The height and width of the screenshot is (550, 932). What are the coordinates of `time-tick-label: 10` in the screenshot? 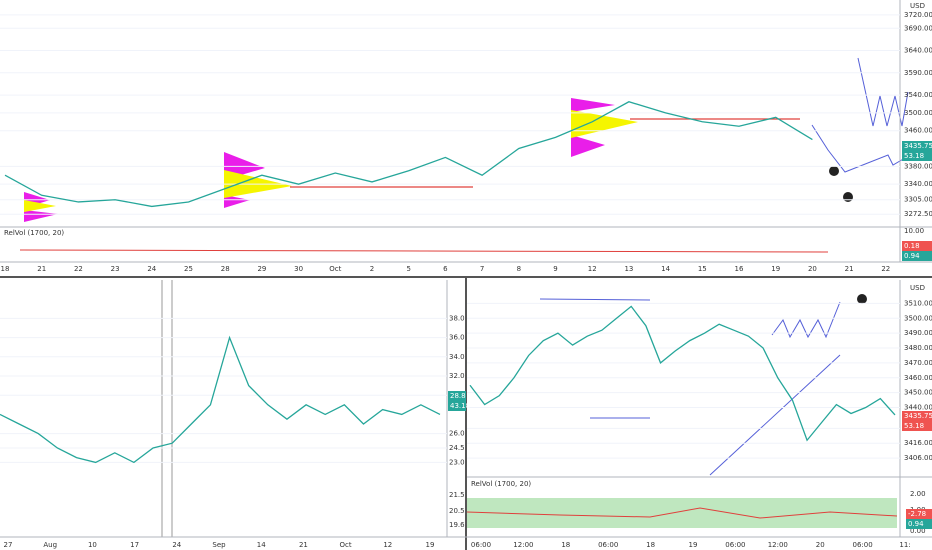 It's located at (92, 545).